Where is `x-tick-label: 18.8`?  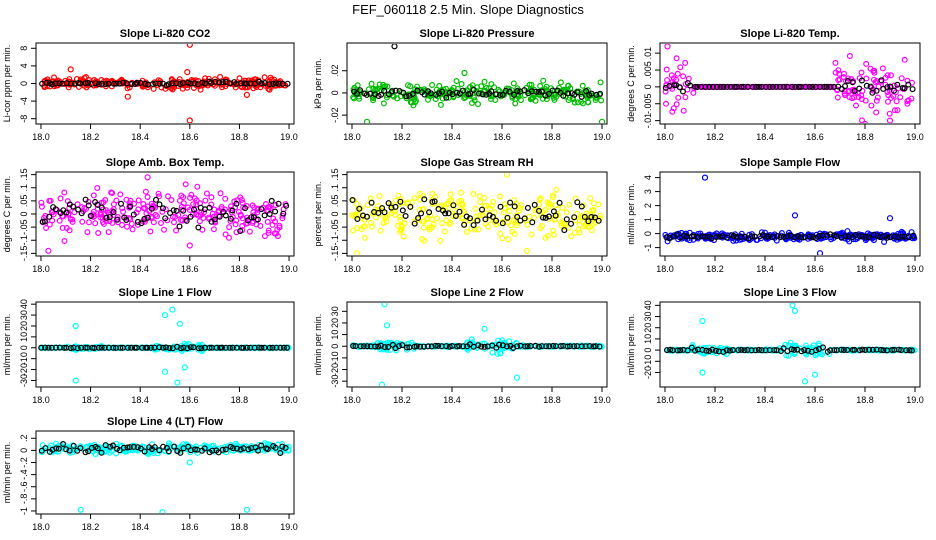
x-tick-label: 18.8 is located at coordinates (240, 269).